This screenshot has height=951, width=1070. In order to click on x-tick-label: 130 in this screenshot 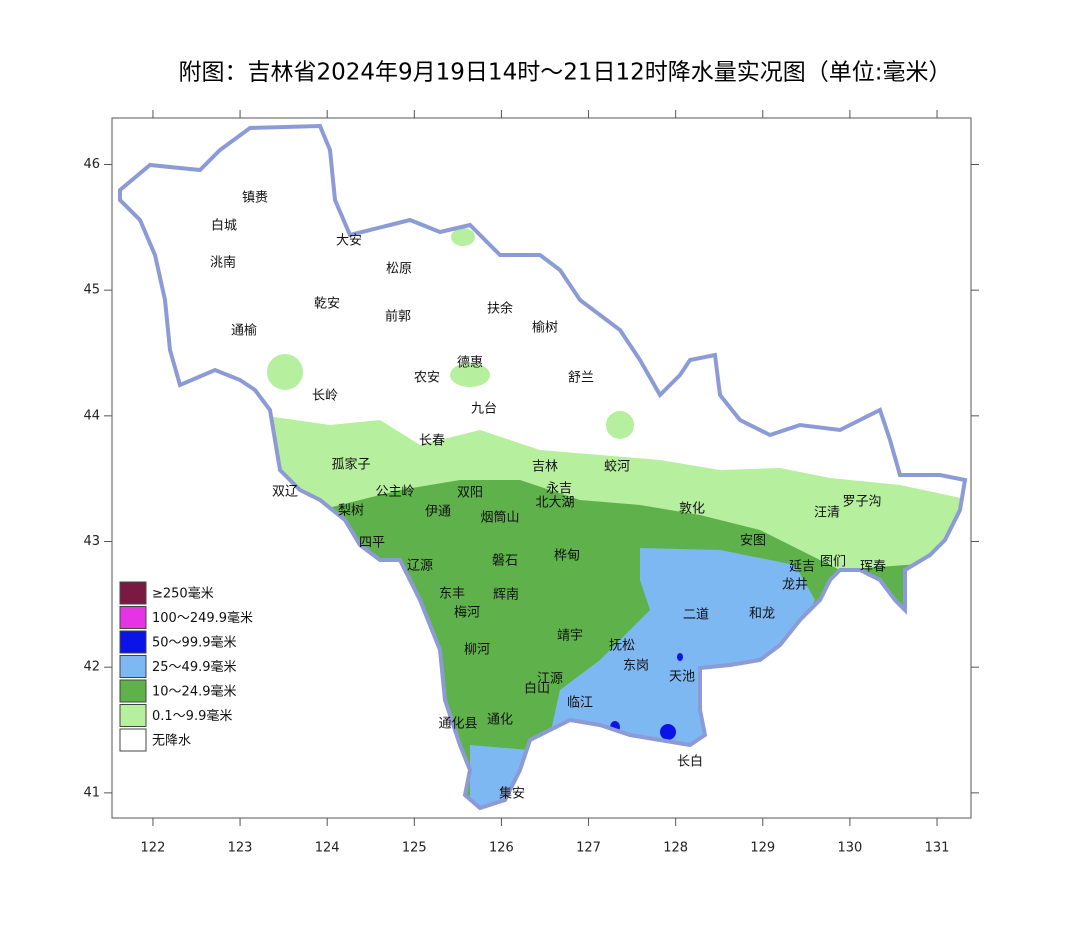, I will do `click(849, 848)`.